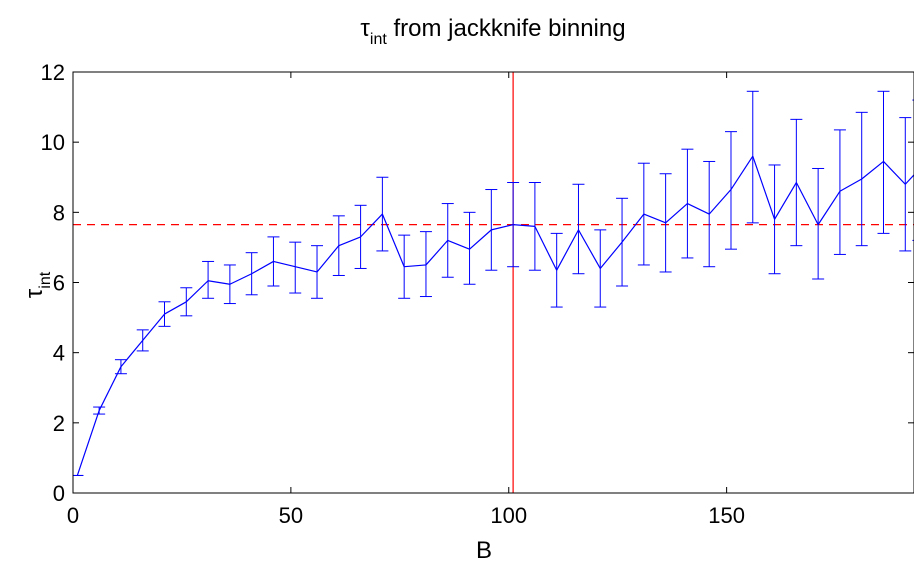 This screenshot has height=562, width=914. I want to click on y-tick-label: 0, so click(59, 493).